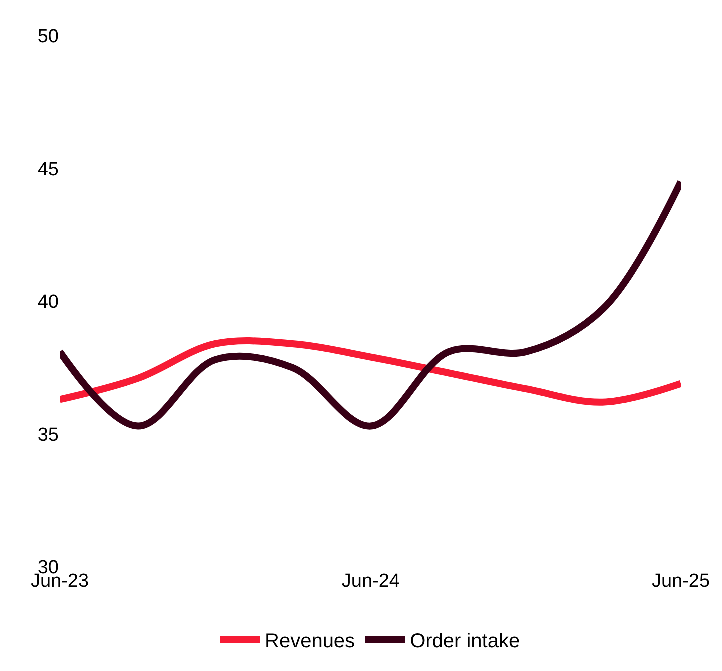 This screenshot has width=722, height=671. Describe the element at coordinates (371, 581) in the screenshot. I see `x-tick-label: Jun-24` at that location.